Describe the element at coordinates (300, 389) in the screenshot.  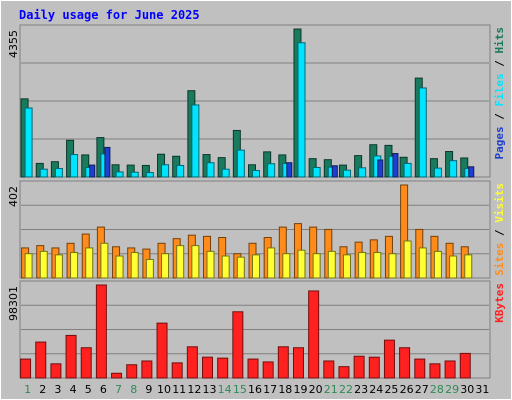
I see `day-label-19: 19` at that location.